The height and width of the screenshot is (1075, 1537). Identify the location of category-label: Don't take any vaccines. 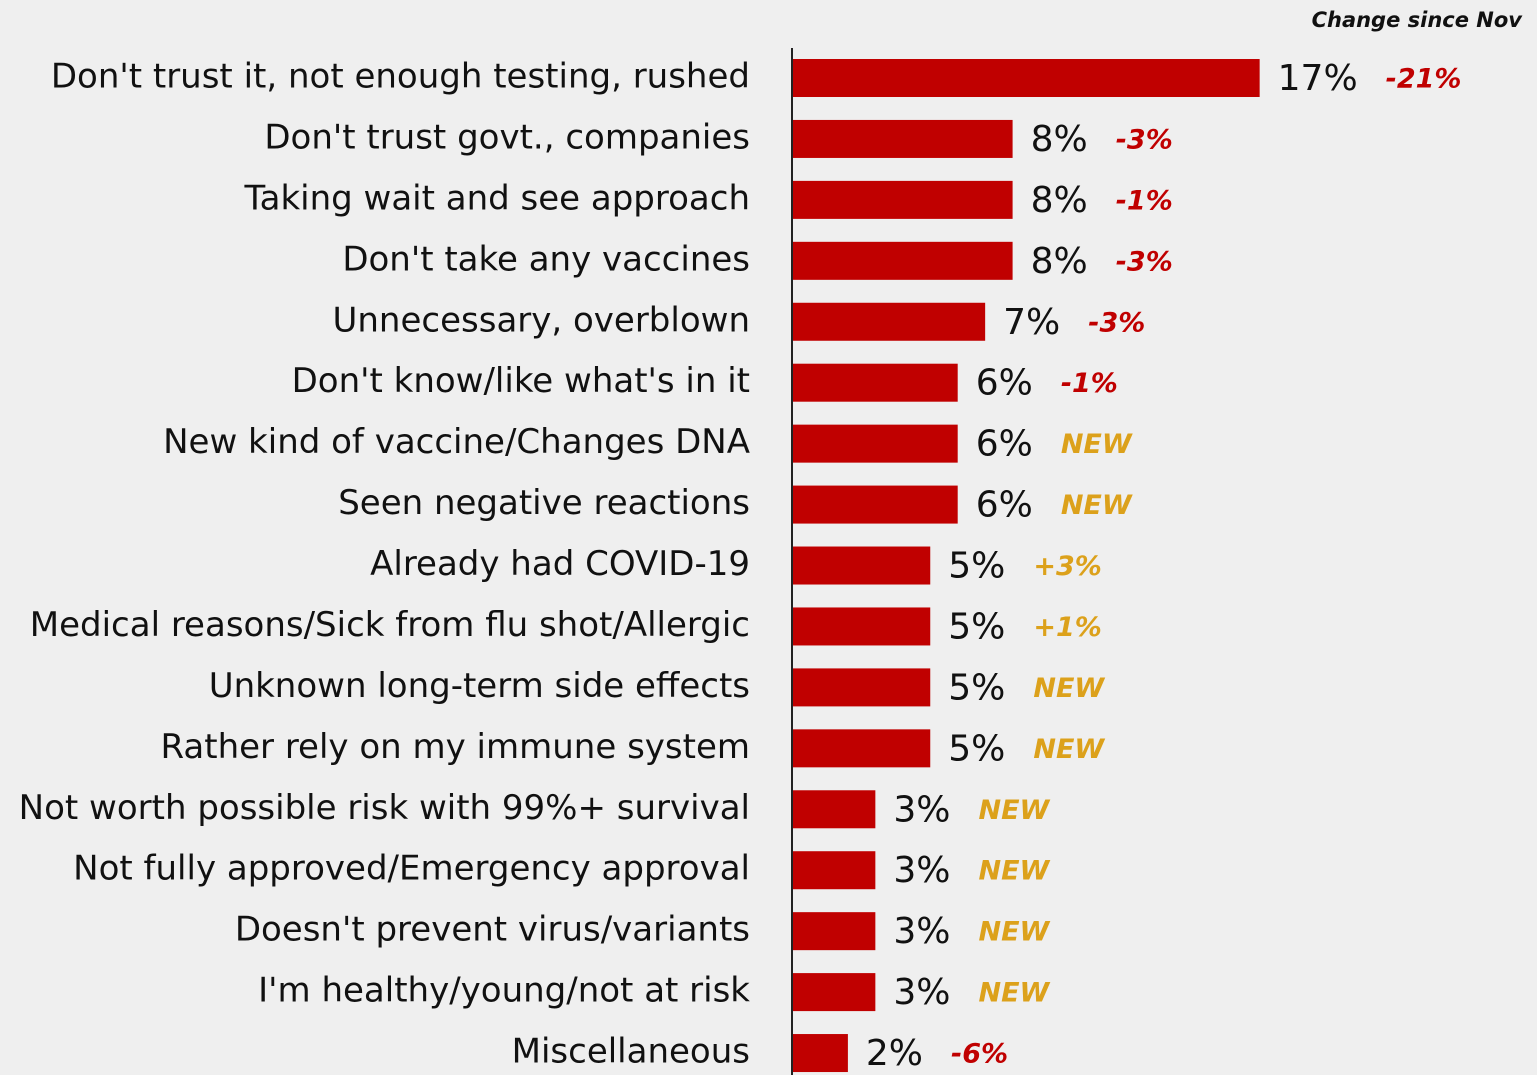
(546, 259).